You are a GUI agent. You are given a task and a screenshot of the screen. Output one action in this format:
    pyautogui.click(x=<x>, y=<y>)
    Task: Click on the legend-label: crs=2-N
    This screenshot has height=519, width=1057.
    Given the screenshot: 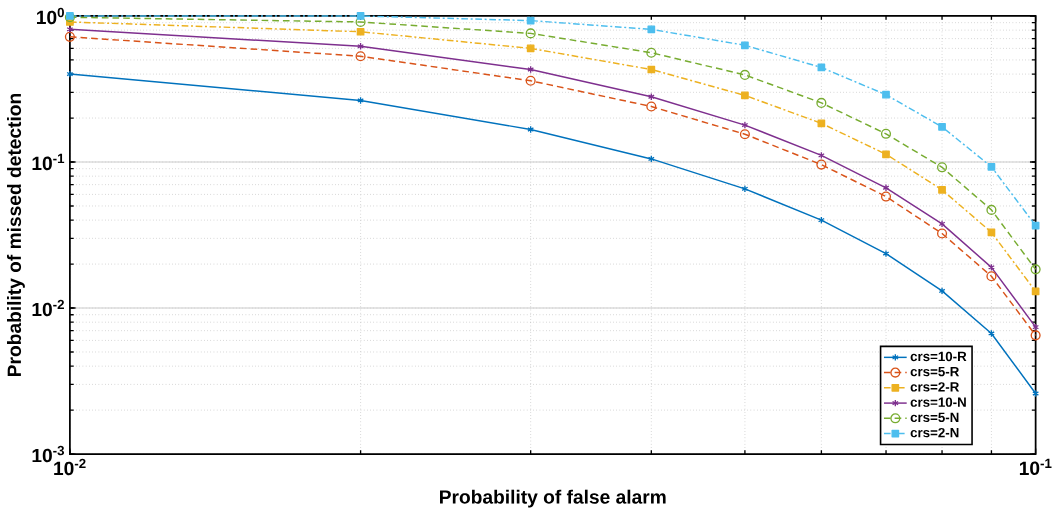 What is the action you would take?
    pyautogui.click(x=934, y=432)
    